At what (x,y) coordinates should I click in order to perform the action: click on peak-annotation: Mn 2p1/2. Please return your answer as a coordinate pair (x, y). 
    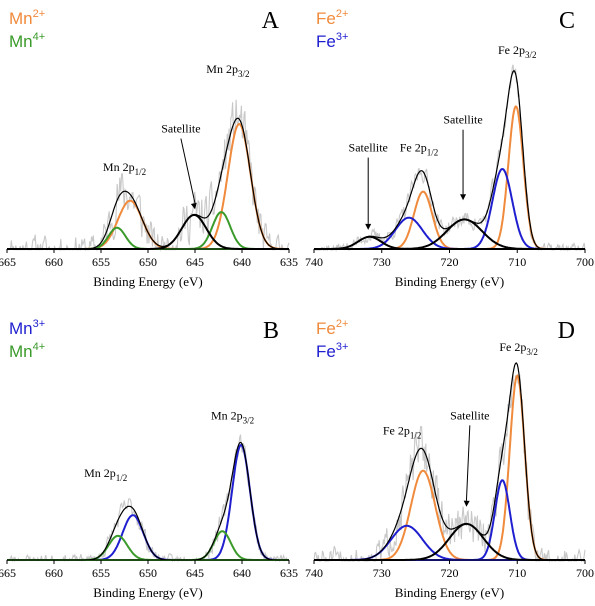
    Looking at the image, I should click on (105, 474).